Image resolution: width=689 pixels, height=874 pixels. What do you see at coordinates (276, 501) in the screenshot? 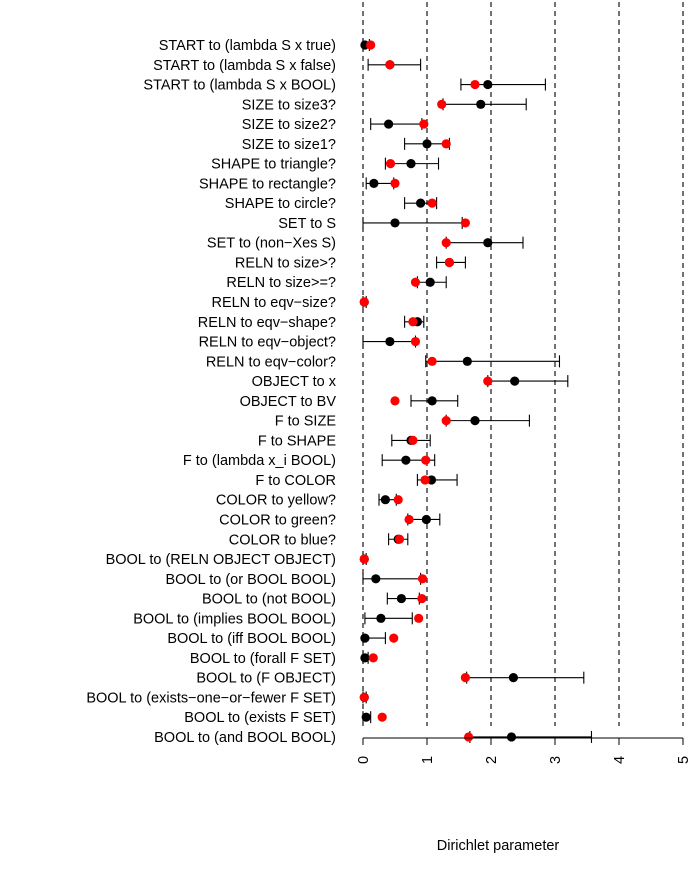
I see `category-label: COLOR to yellow?` at bounding box center [276, 501].